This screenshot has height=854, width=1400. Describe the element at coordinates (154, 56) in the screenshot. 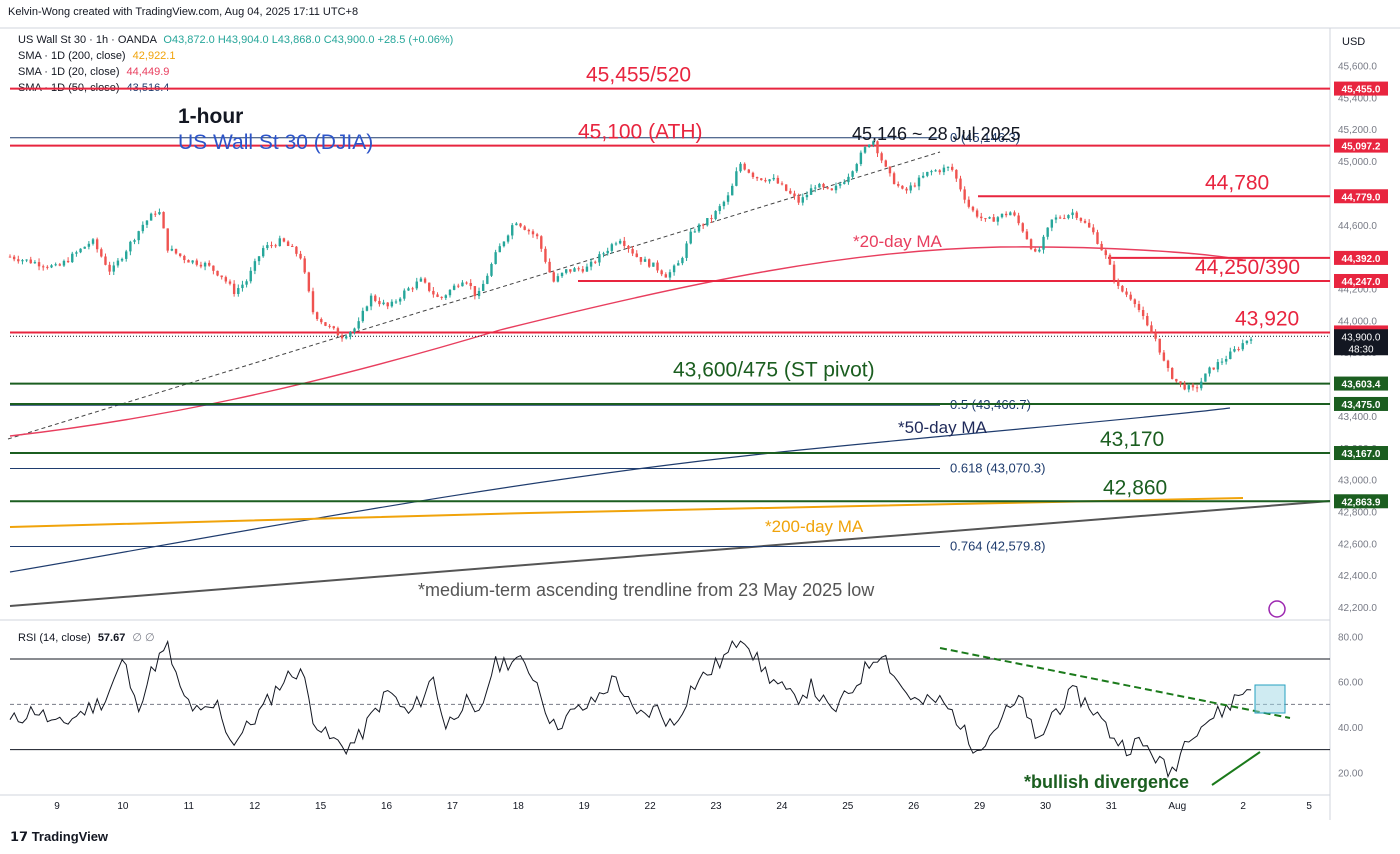

I see `sma200-value: 42,922.1` at that location.